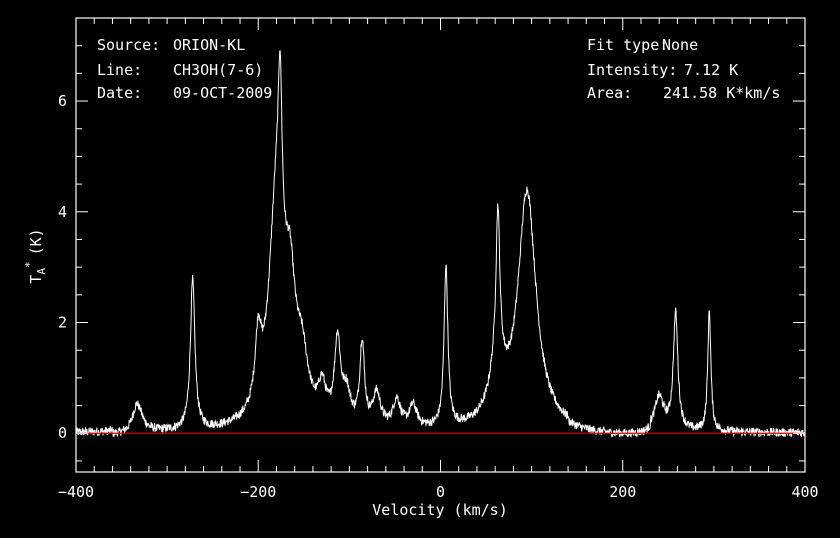 This screenshot has height=538, width=840. I want to click on y-tick-label: 0, so click(62, 433).